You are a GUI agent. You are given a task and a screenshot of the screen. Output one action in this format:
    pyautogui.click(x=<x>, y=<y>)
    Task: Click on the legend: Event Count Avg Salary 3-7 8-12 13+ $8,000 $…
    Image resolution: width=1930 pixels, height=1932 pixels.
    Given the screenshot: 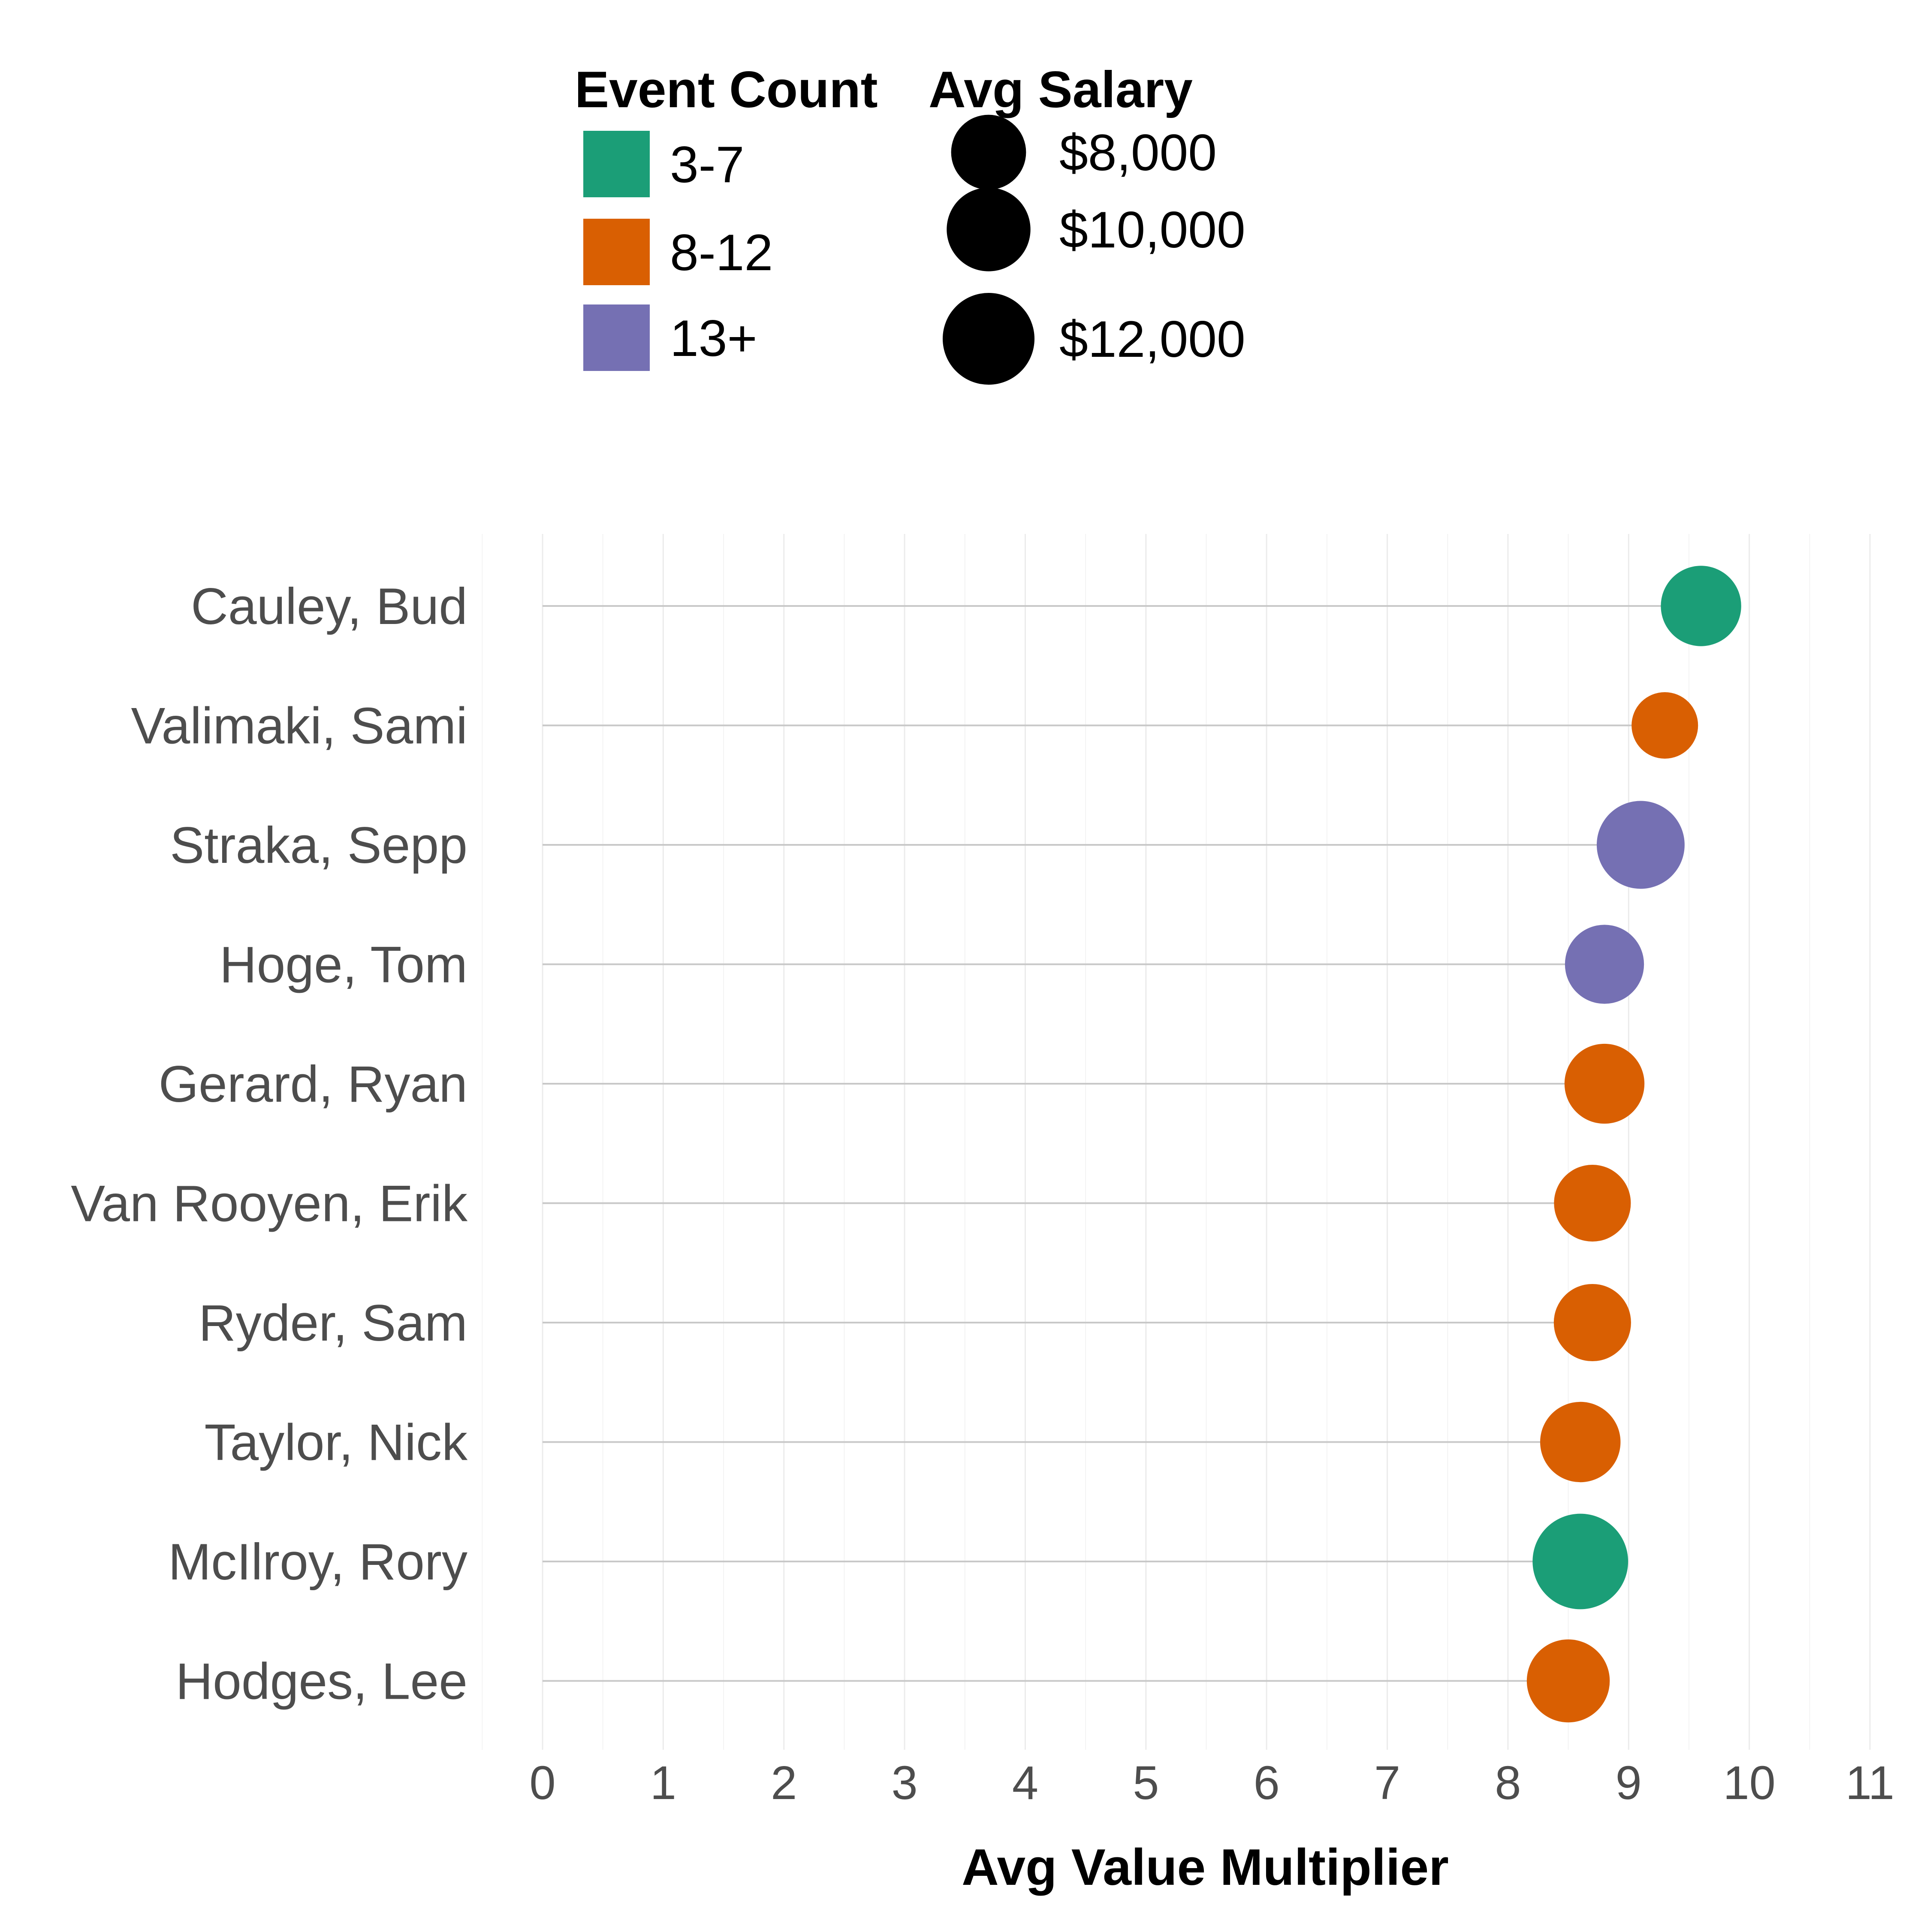 What is the action you would take?
    pyautogui.click(x=910, y=223)
    